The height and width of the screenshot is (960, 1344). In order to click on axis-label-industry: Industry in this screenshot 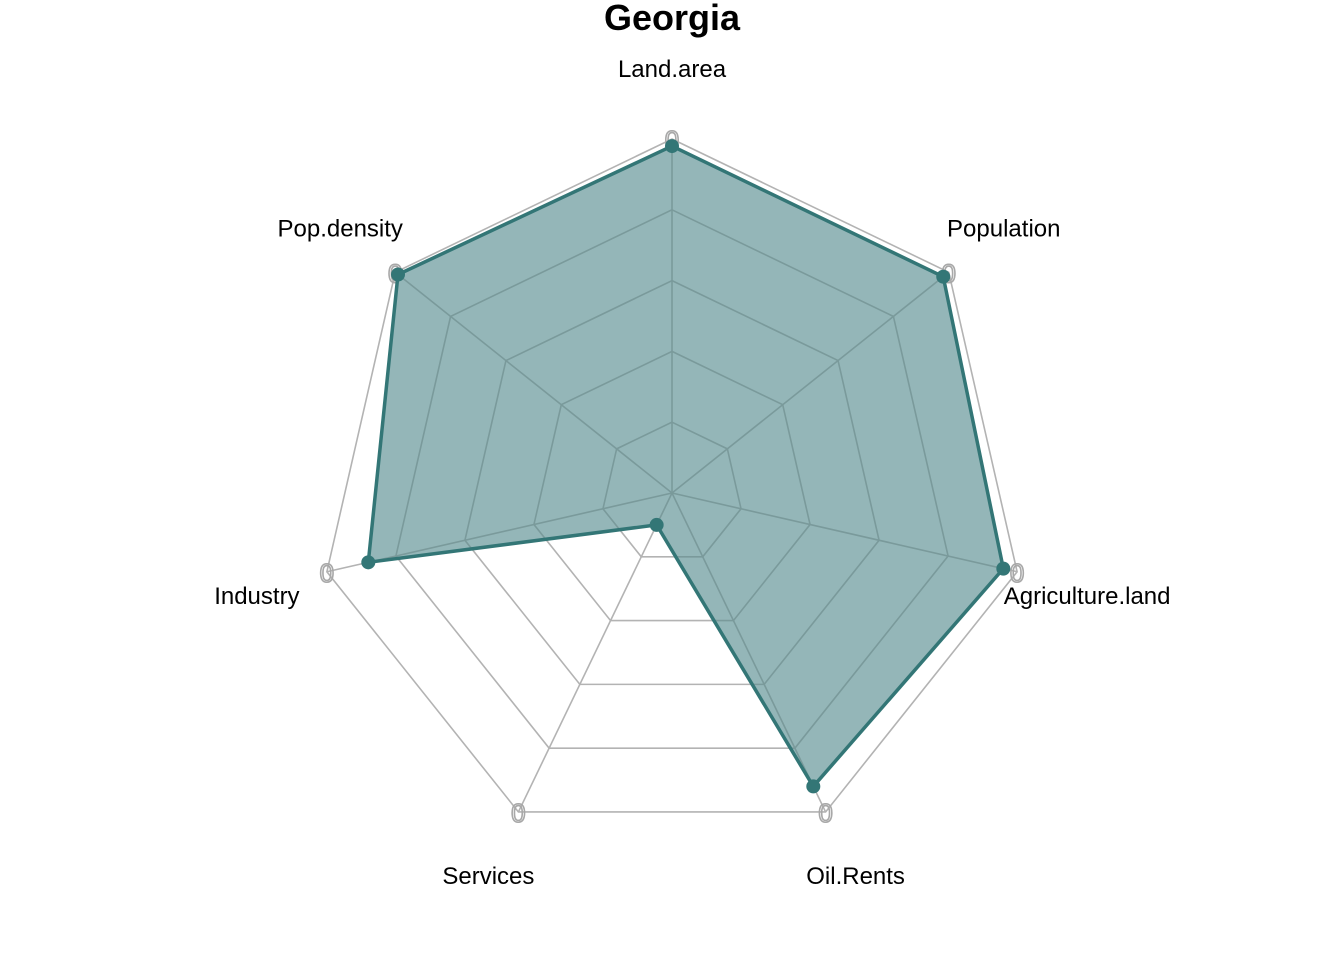, I will do `click(256, 596)`.